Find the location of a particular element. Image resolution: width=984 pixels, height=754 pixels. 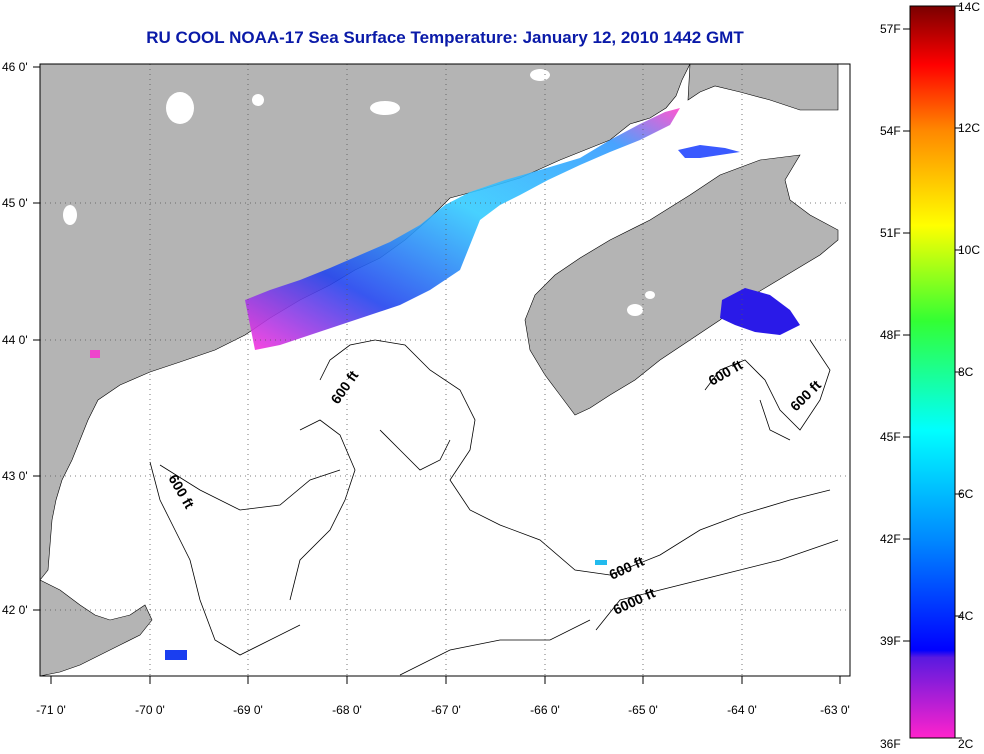

x-tick-label: -67 0' is located at coordinates (446, 710).